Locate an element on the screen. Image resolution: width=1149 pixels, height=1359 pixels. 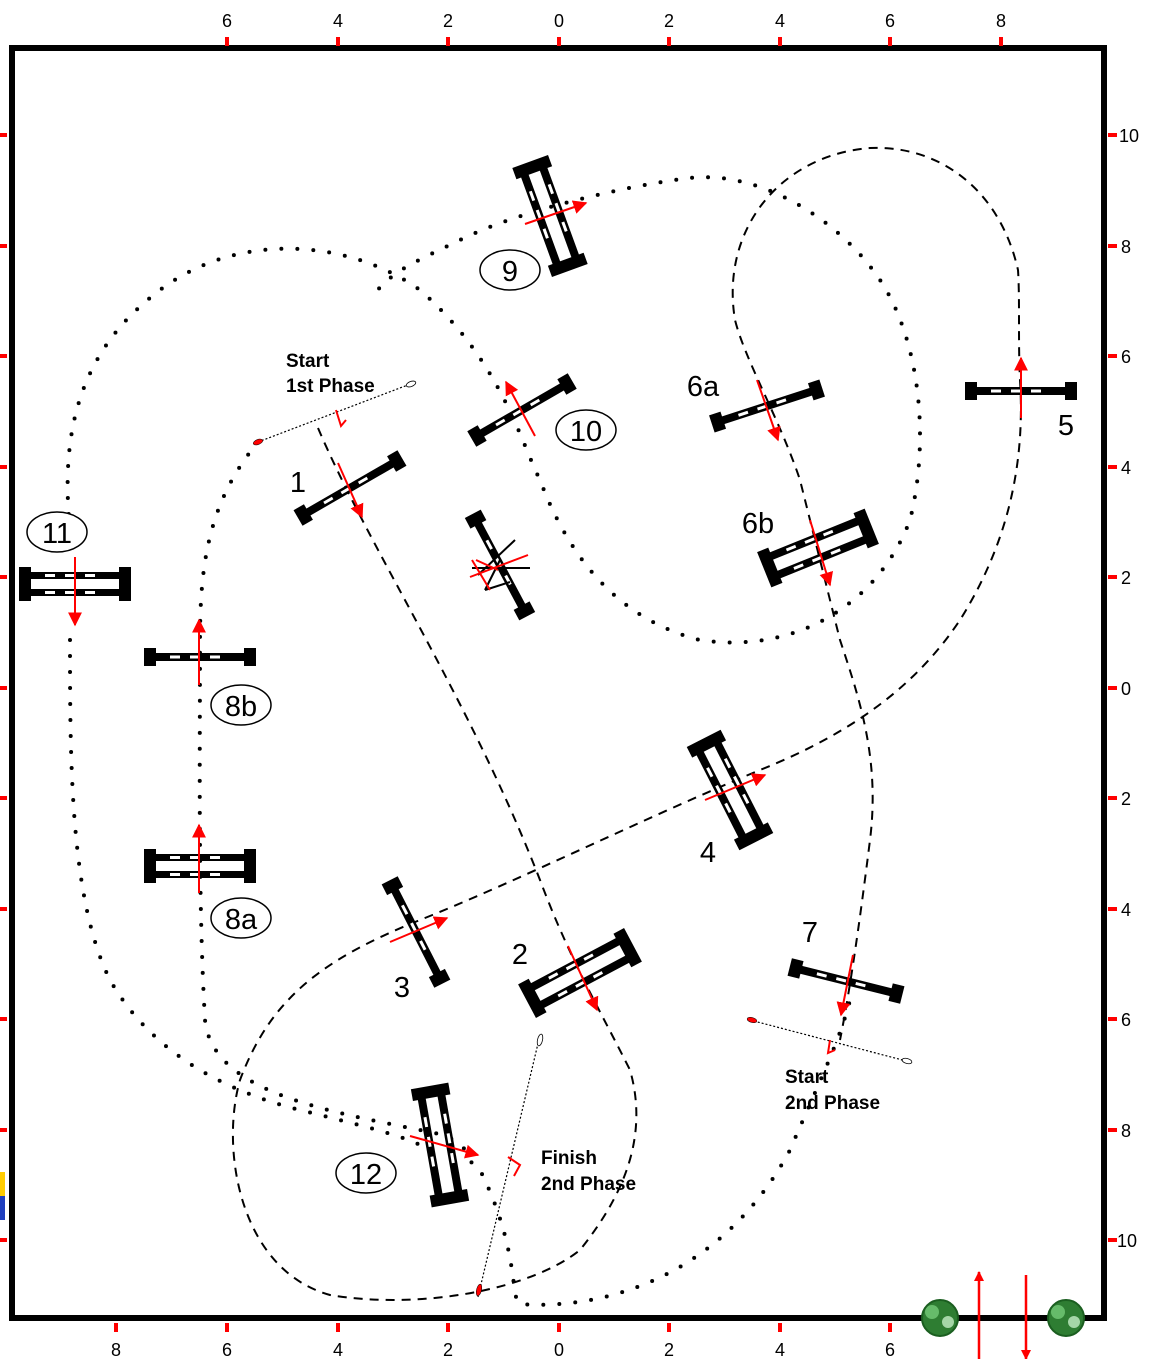
top-tick-label: 8 is located at coordinates (1001, 21).